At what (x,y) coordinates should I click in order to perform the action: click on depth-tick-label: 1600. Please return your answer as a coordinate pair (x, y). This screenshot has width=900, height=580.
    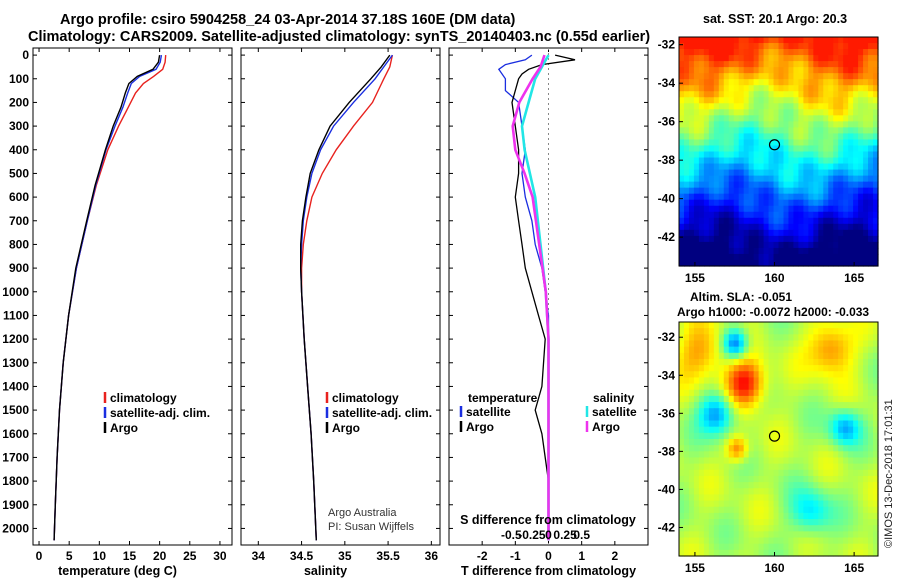
    Looking at the image, I should click on (15, 434).